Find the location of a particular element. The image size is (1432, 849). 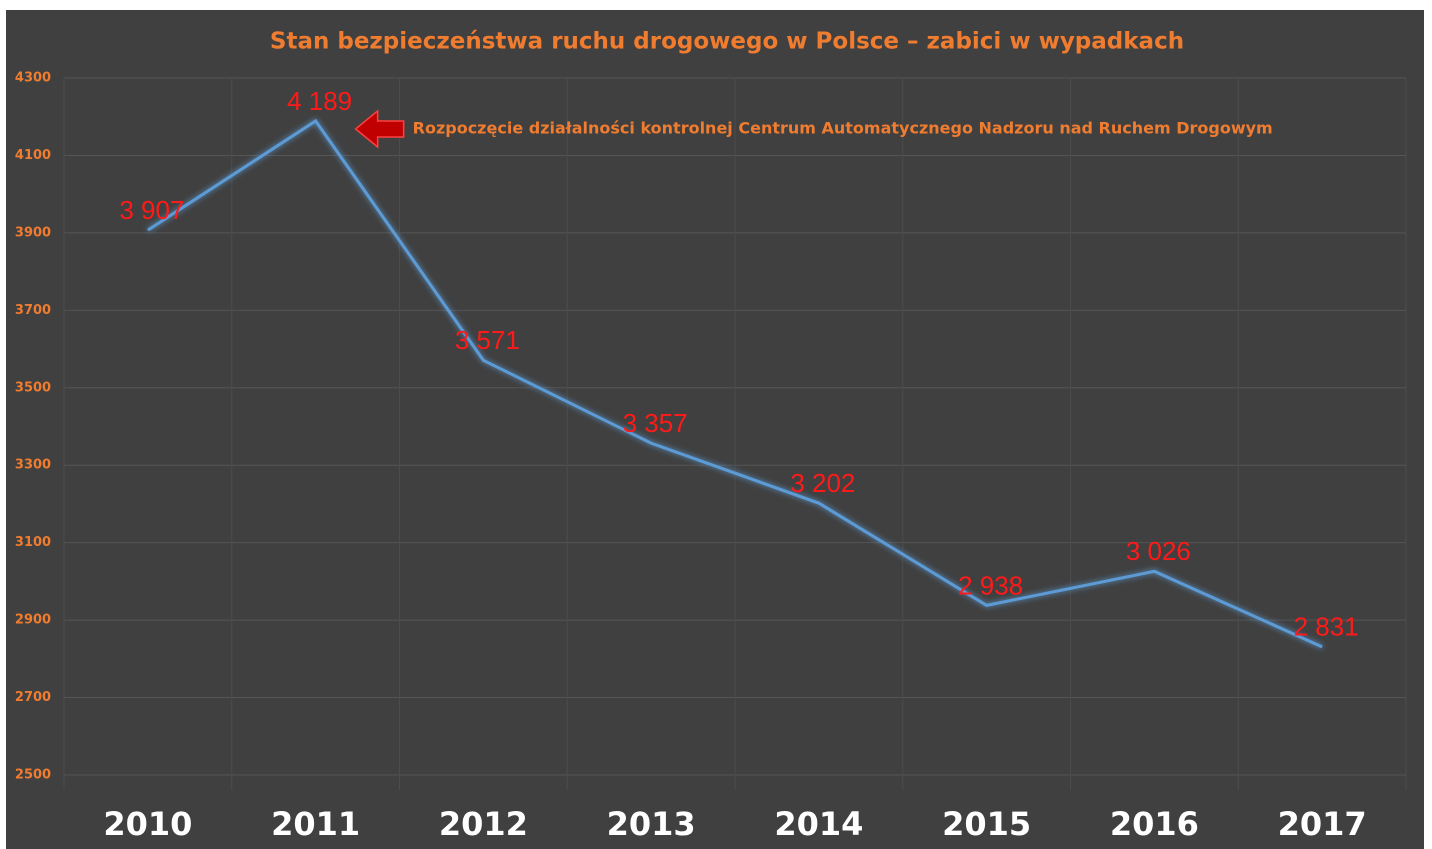

x-tick-label: 2011 is located at coordinates (315, 824).